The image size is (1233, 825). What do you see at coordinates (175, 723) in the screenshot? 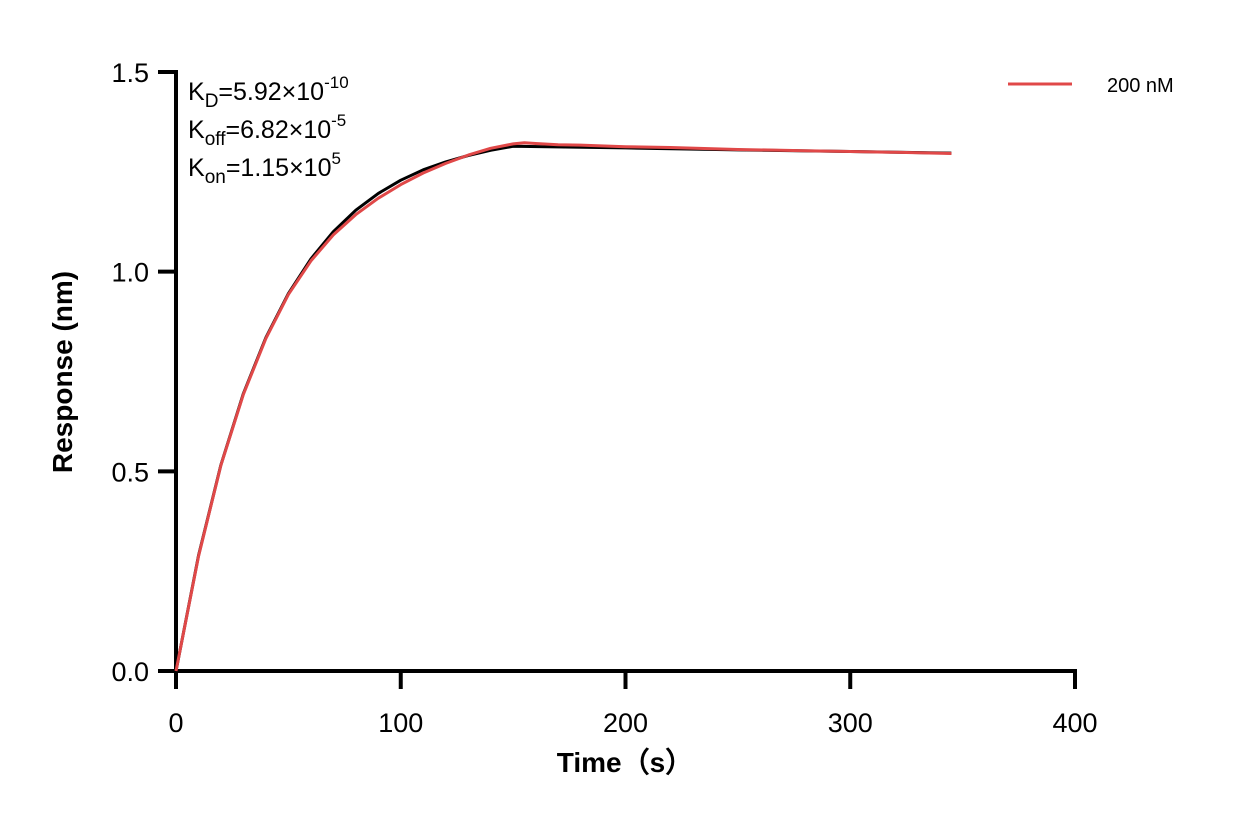
I see `x-tick-label: 0` at bounding box center [175, 723].